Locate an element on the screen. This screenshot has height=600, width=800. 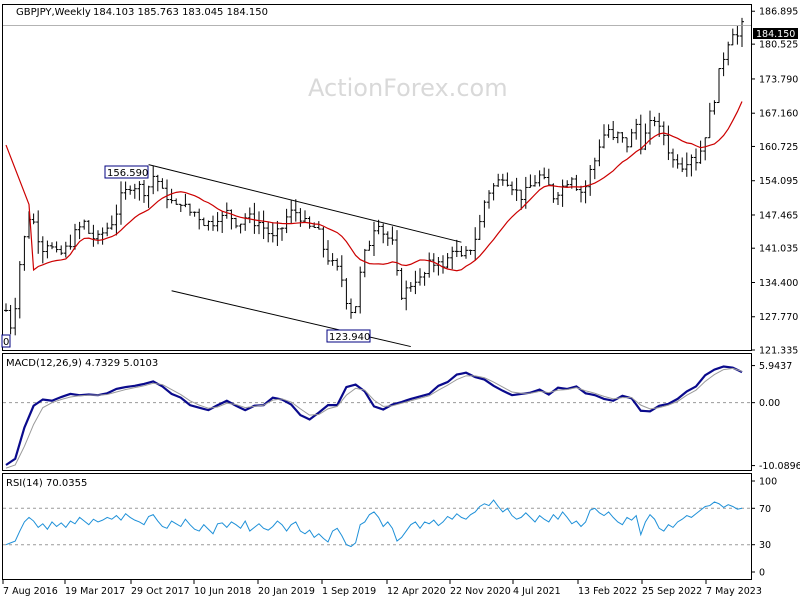
price-tick-label: 141.035 is located at coordinates (778, 249).